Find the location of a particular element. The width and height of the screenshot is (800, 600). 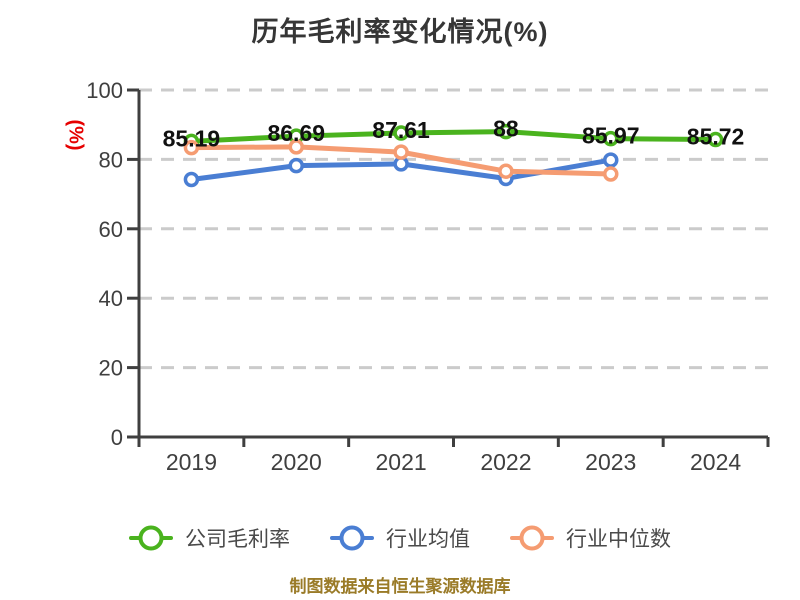

data-label: 85.97 is located at coordinates (611, 136).